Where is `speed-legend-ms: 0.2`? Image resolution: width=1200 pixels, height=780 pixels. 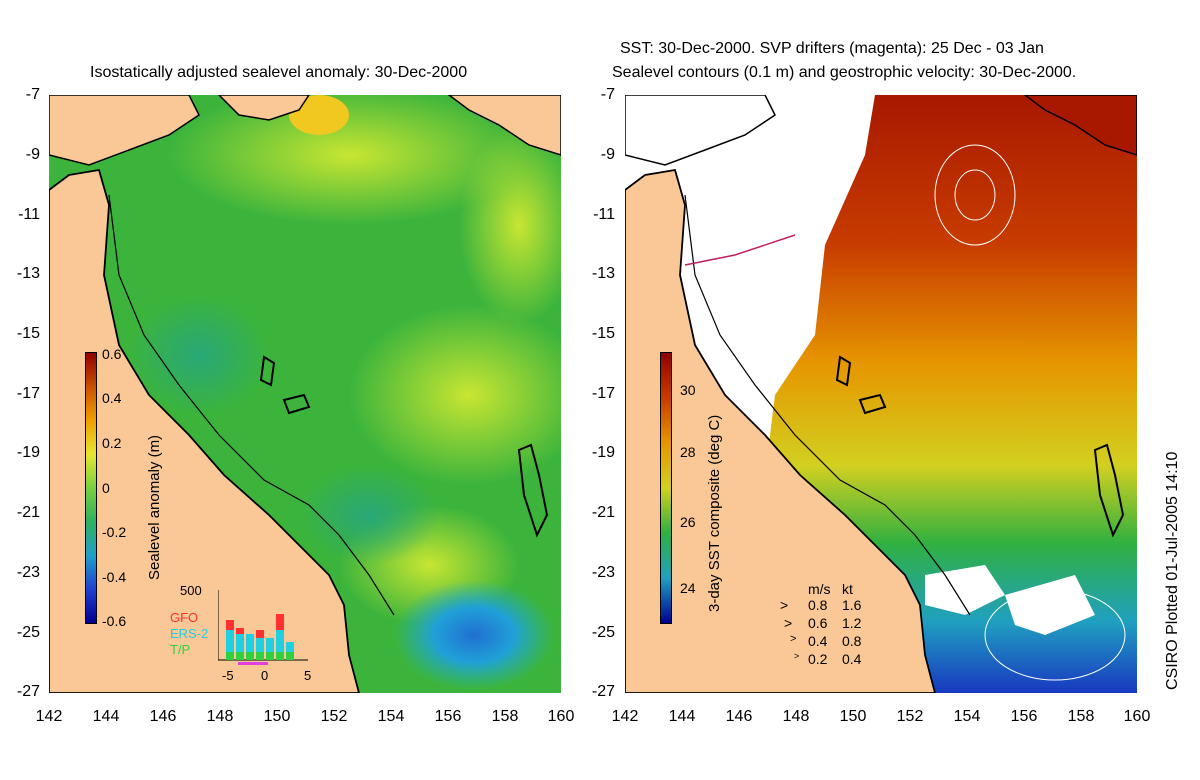
speed-legend-ms: 0.2 is located at coordinates (818, 659).